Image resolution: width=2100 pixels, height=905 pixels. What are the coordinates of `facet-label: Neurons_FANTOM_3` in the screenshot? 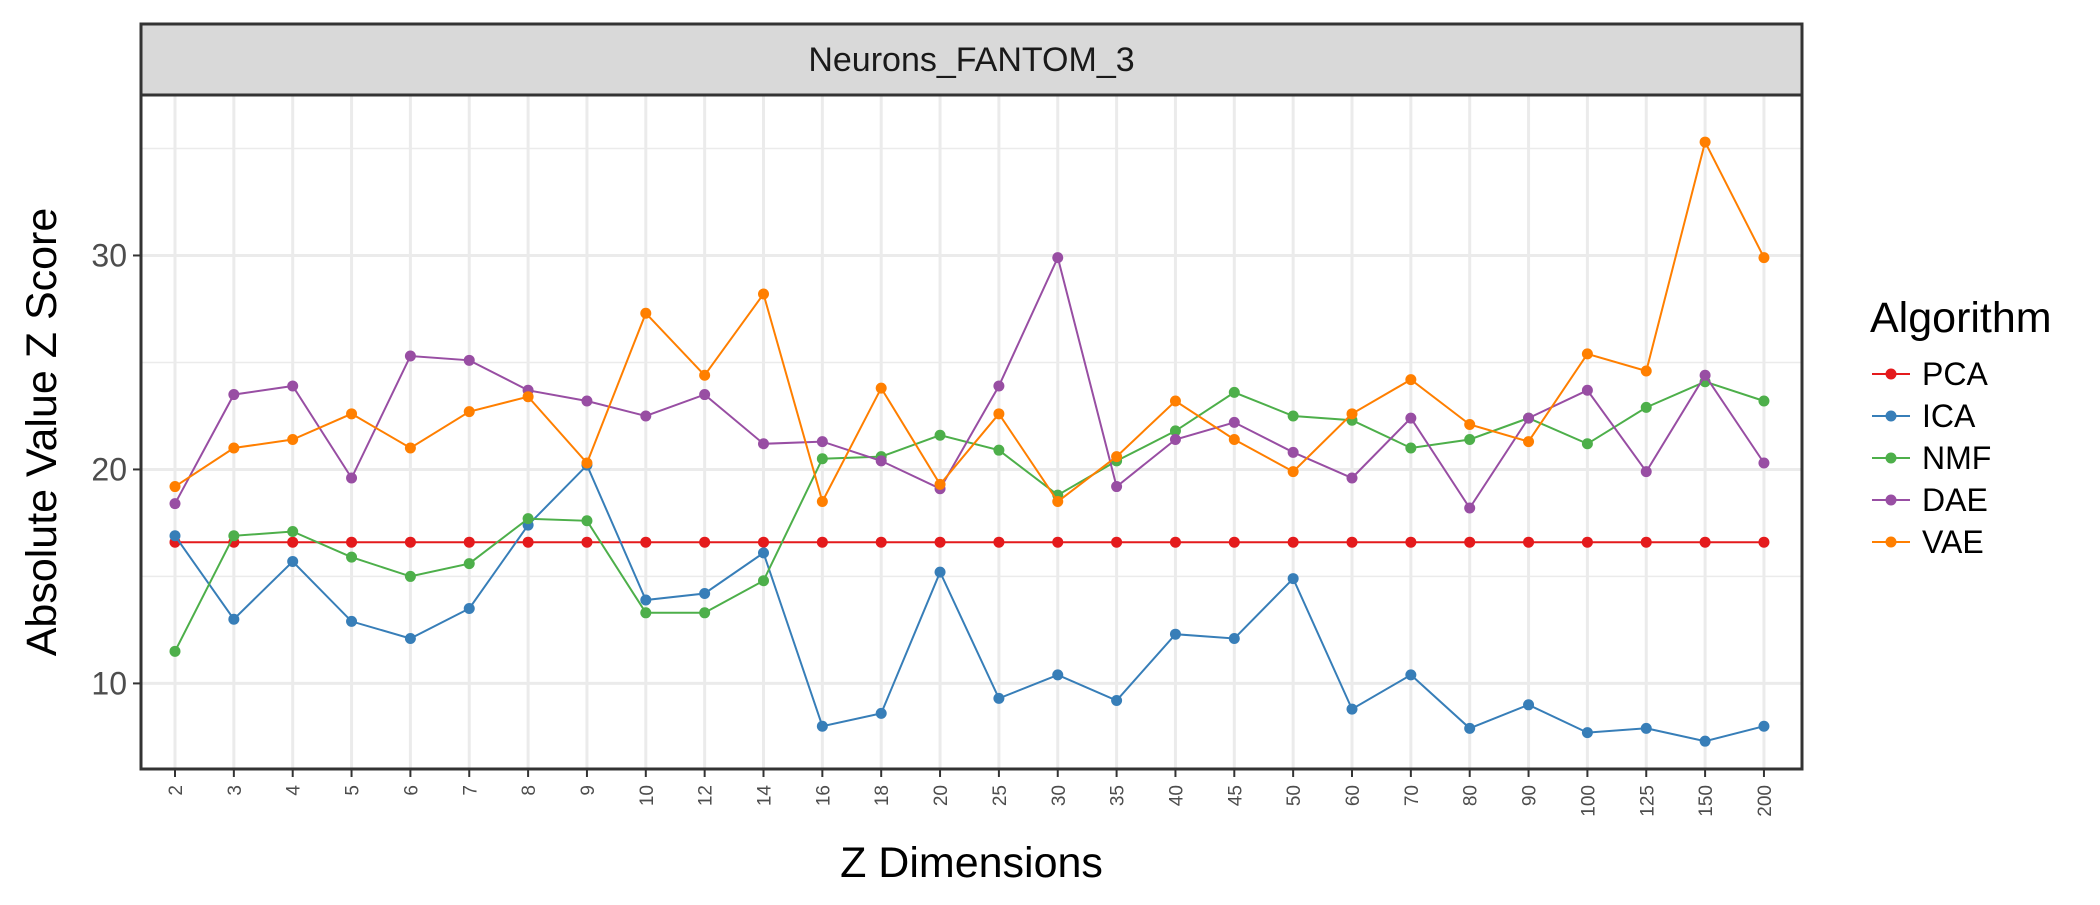 It's located at (971, 60).